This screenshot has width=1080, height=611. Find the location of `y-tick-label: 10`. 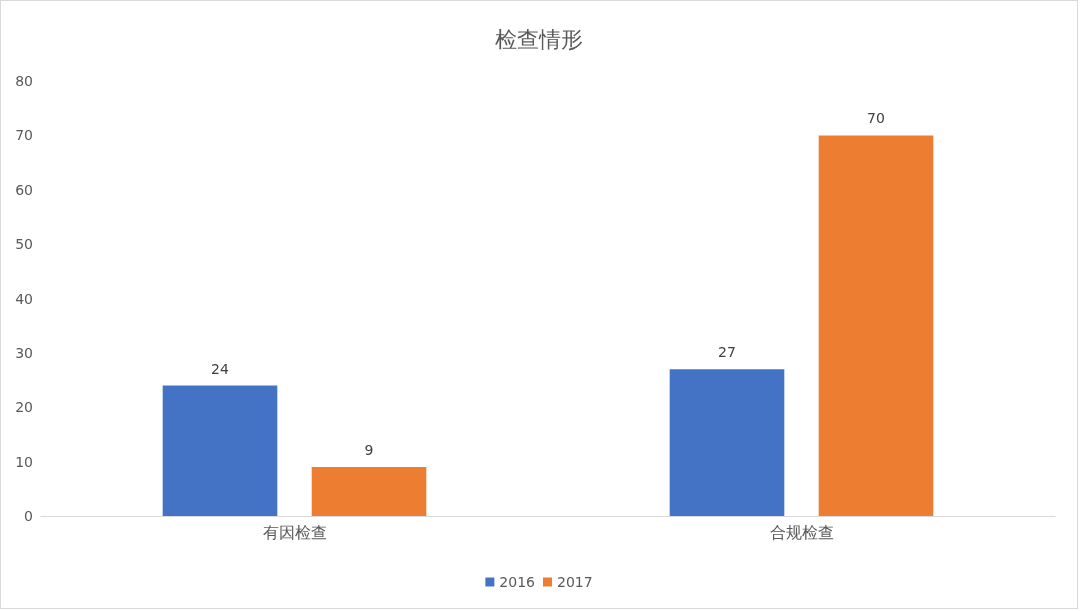

y-tick-label: 10 is located at coordinates (24, 461).